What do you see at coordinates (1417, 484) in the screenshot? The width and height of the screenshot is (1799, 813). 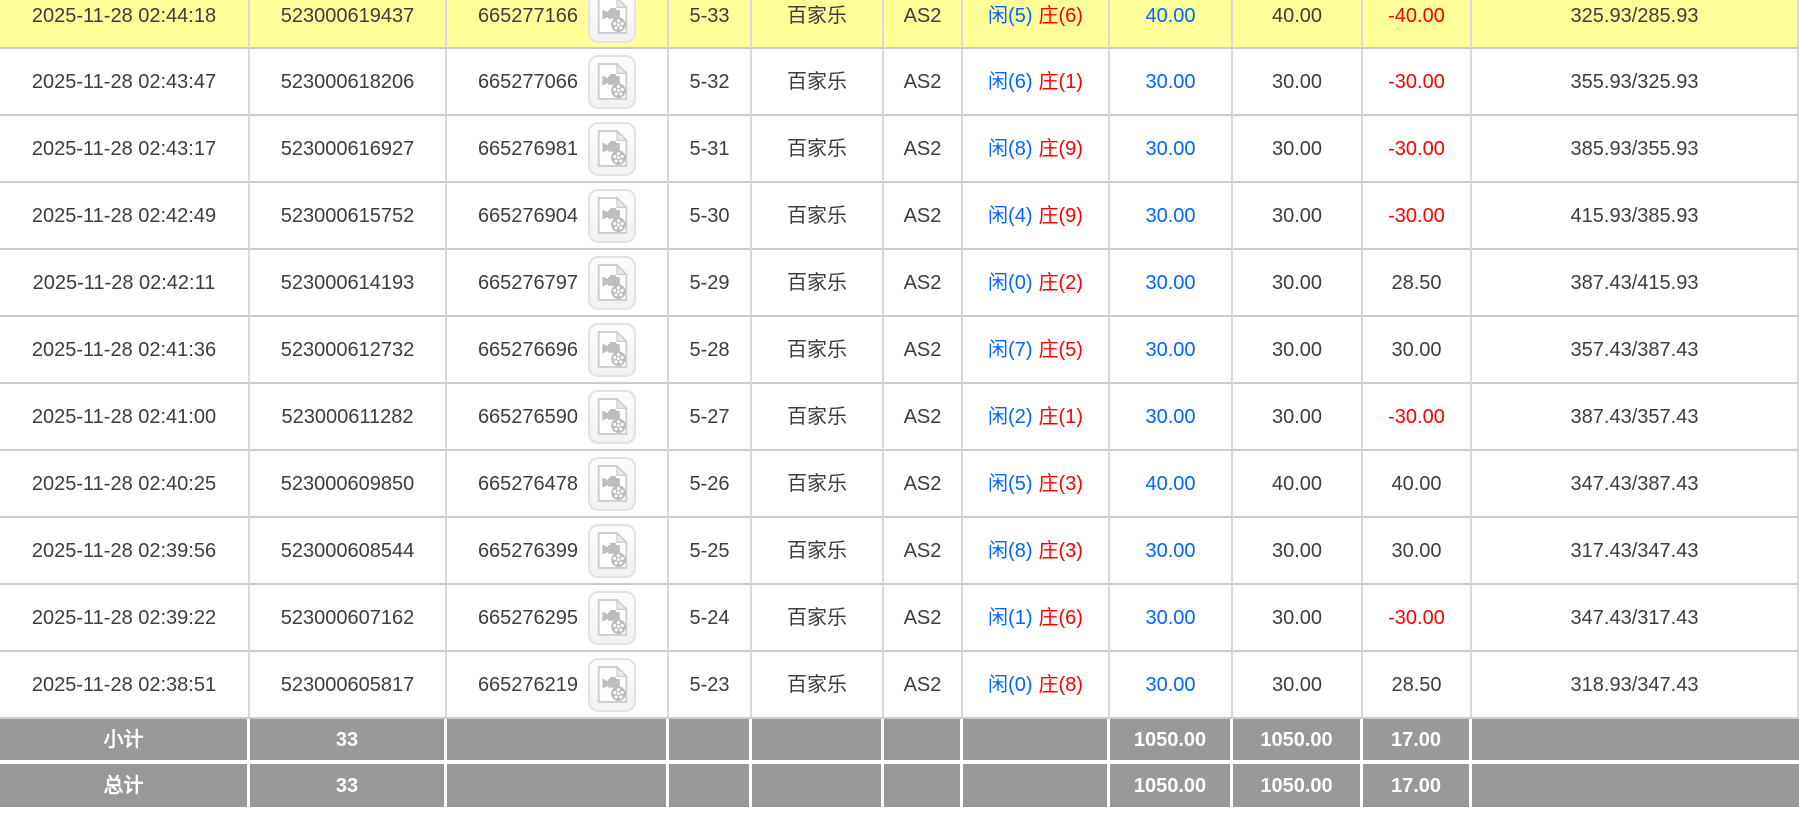 I see `win-loss-cell: 40.00` at bounding box center [1417, 484].